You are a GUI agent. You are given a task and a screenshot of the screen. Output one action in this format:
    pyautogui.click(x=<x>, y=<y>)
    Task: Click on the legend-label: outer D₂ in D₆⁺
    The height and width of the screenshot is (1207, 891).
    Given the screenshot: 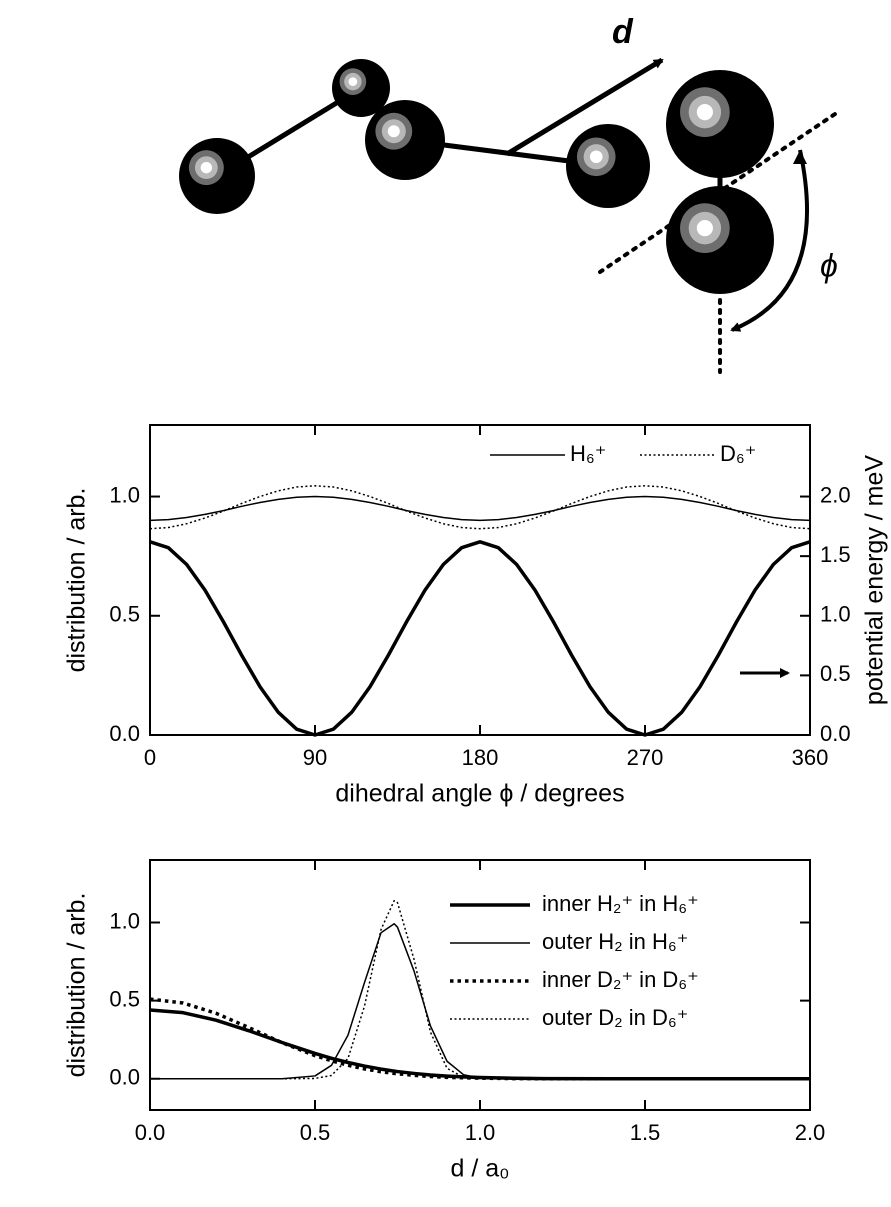 What is the action you would take?
    pyautogui.click(x=615, y=1017)
    